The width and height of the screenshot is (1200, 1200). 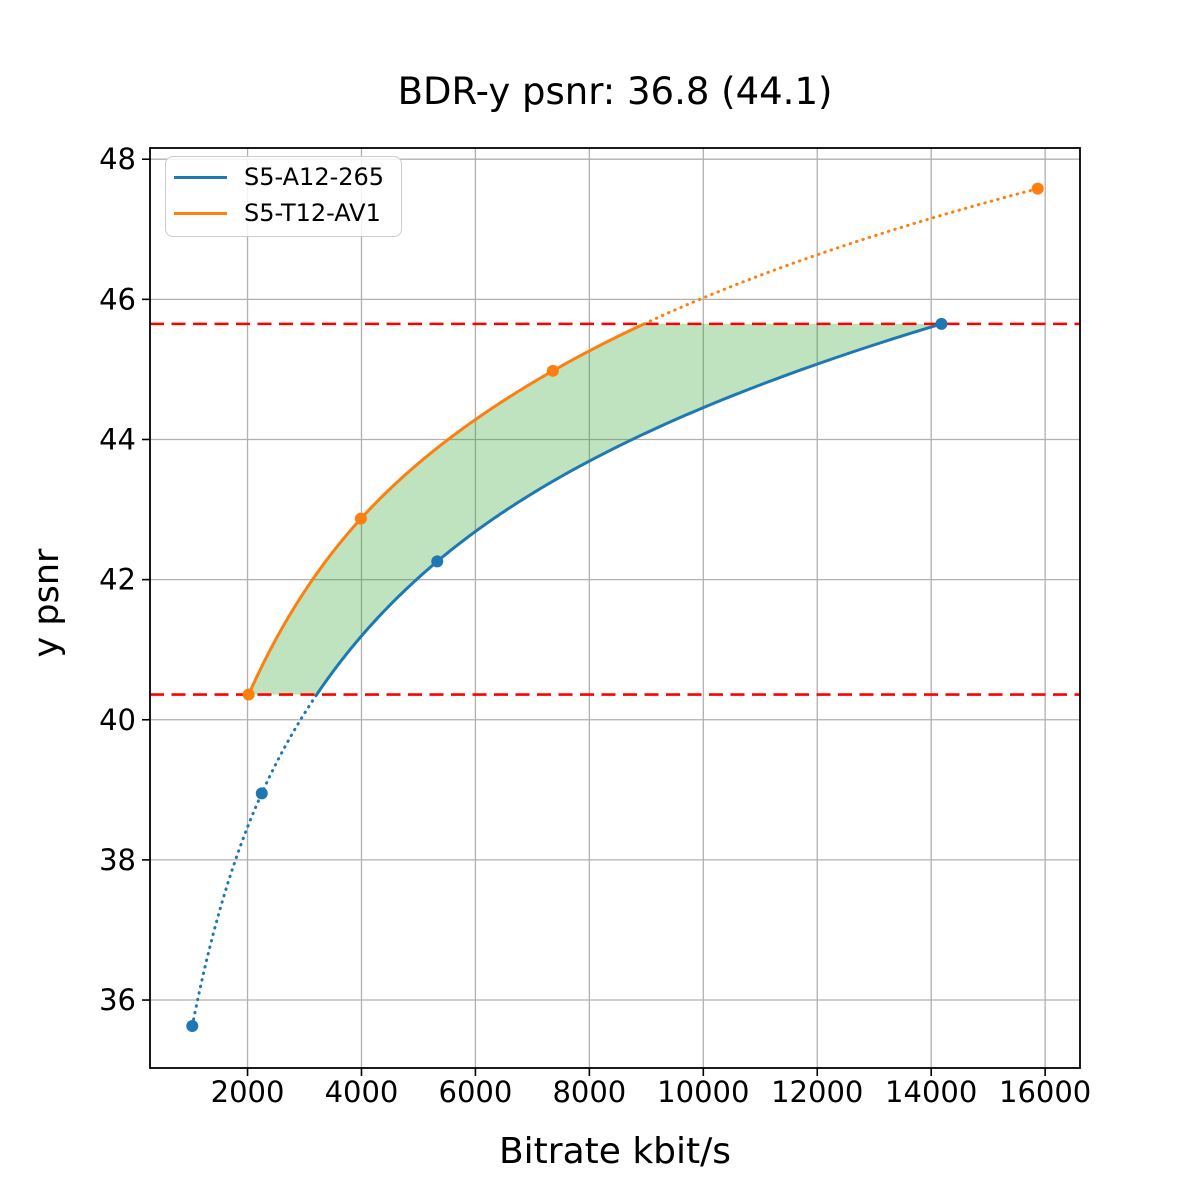 I want to click on legend: S5-A12-265 S5-T12-AV1, so click(x=283, y=196).